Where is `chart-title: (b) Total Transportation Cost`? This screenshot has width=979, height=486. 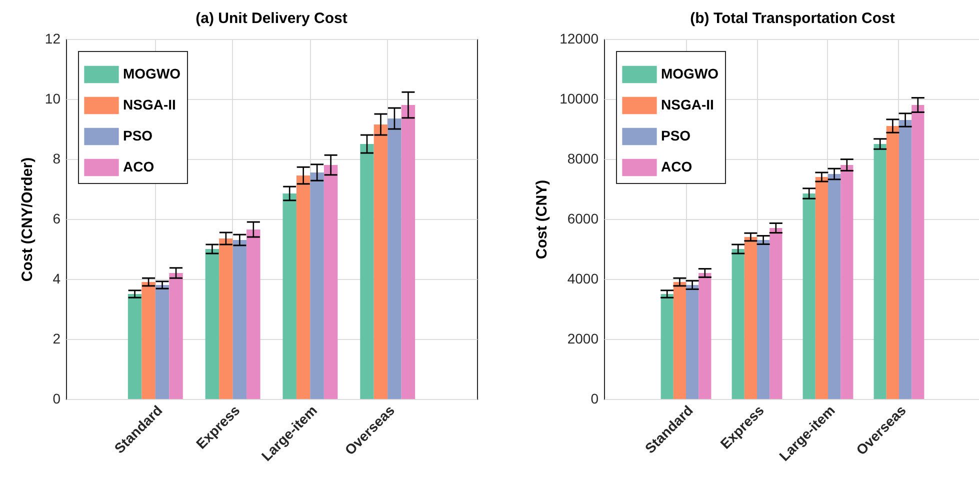 chart-title: (b) Total Transportation Cost is located at coordinates (792, 18).